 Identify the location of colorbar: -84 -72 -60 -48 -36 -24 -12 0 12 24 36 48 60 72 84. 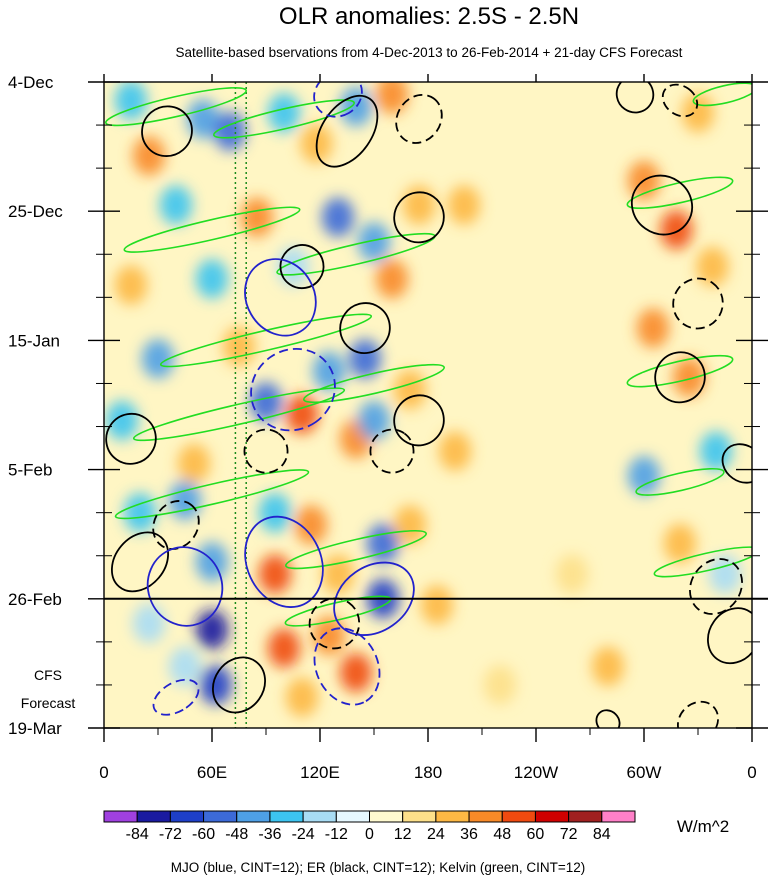
(369, 826).